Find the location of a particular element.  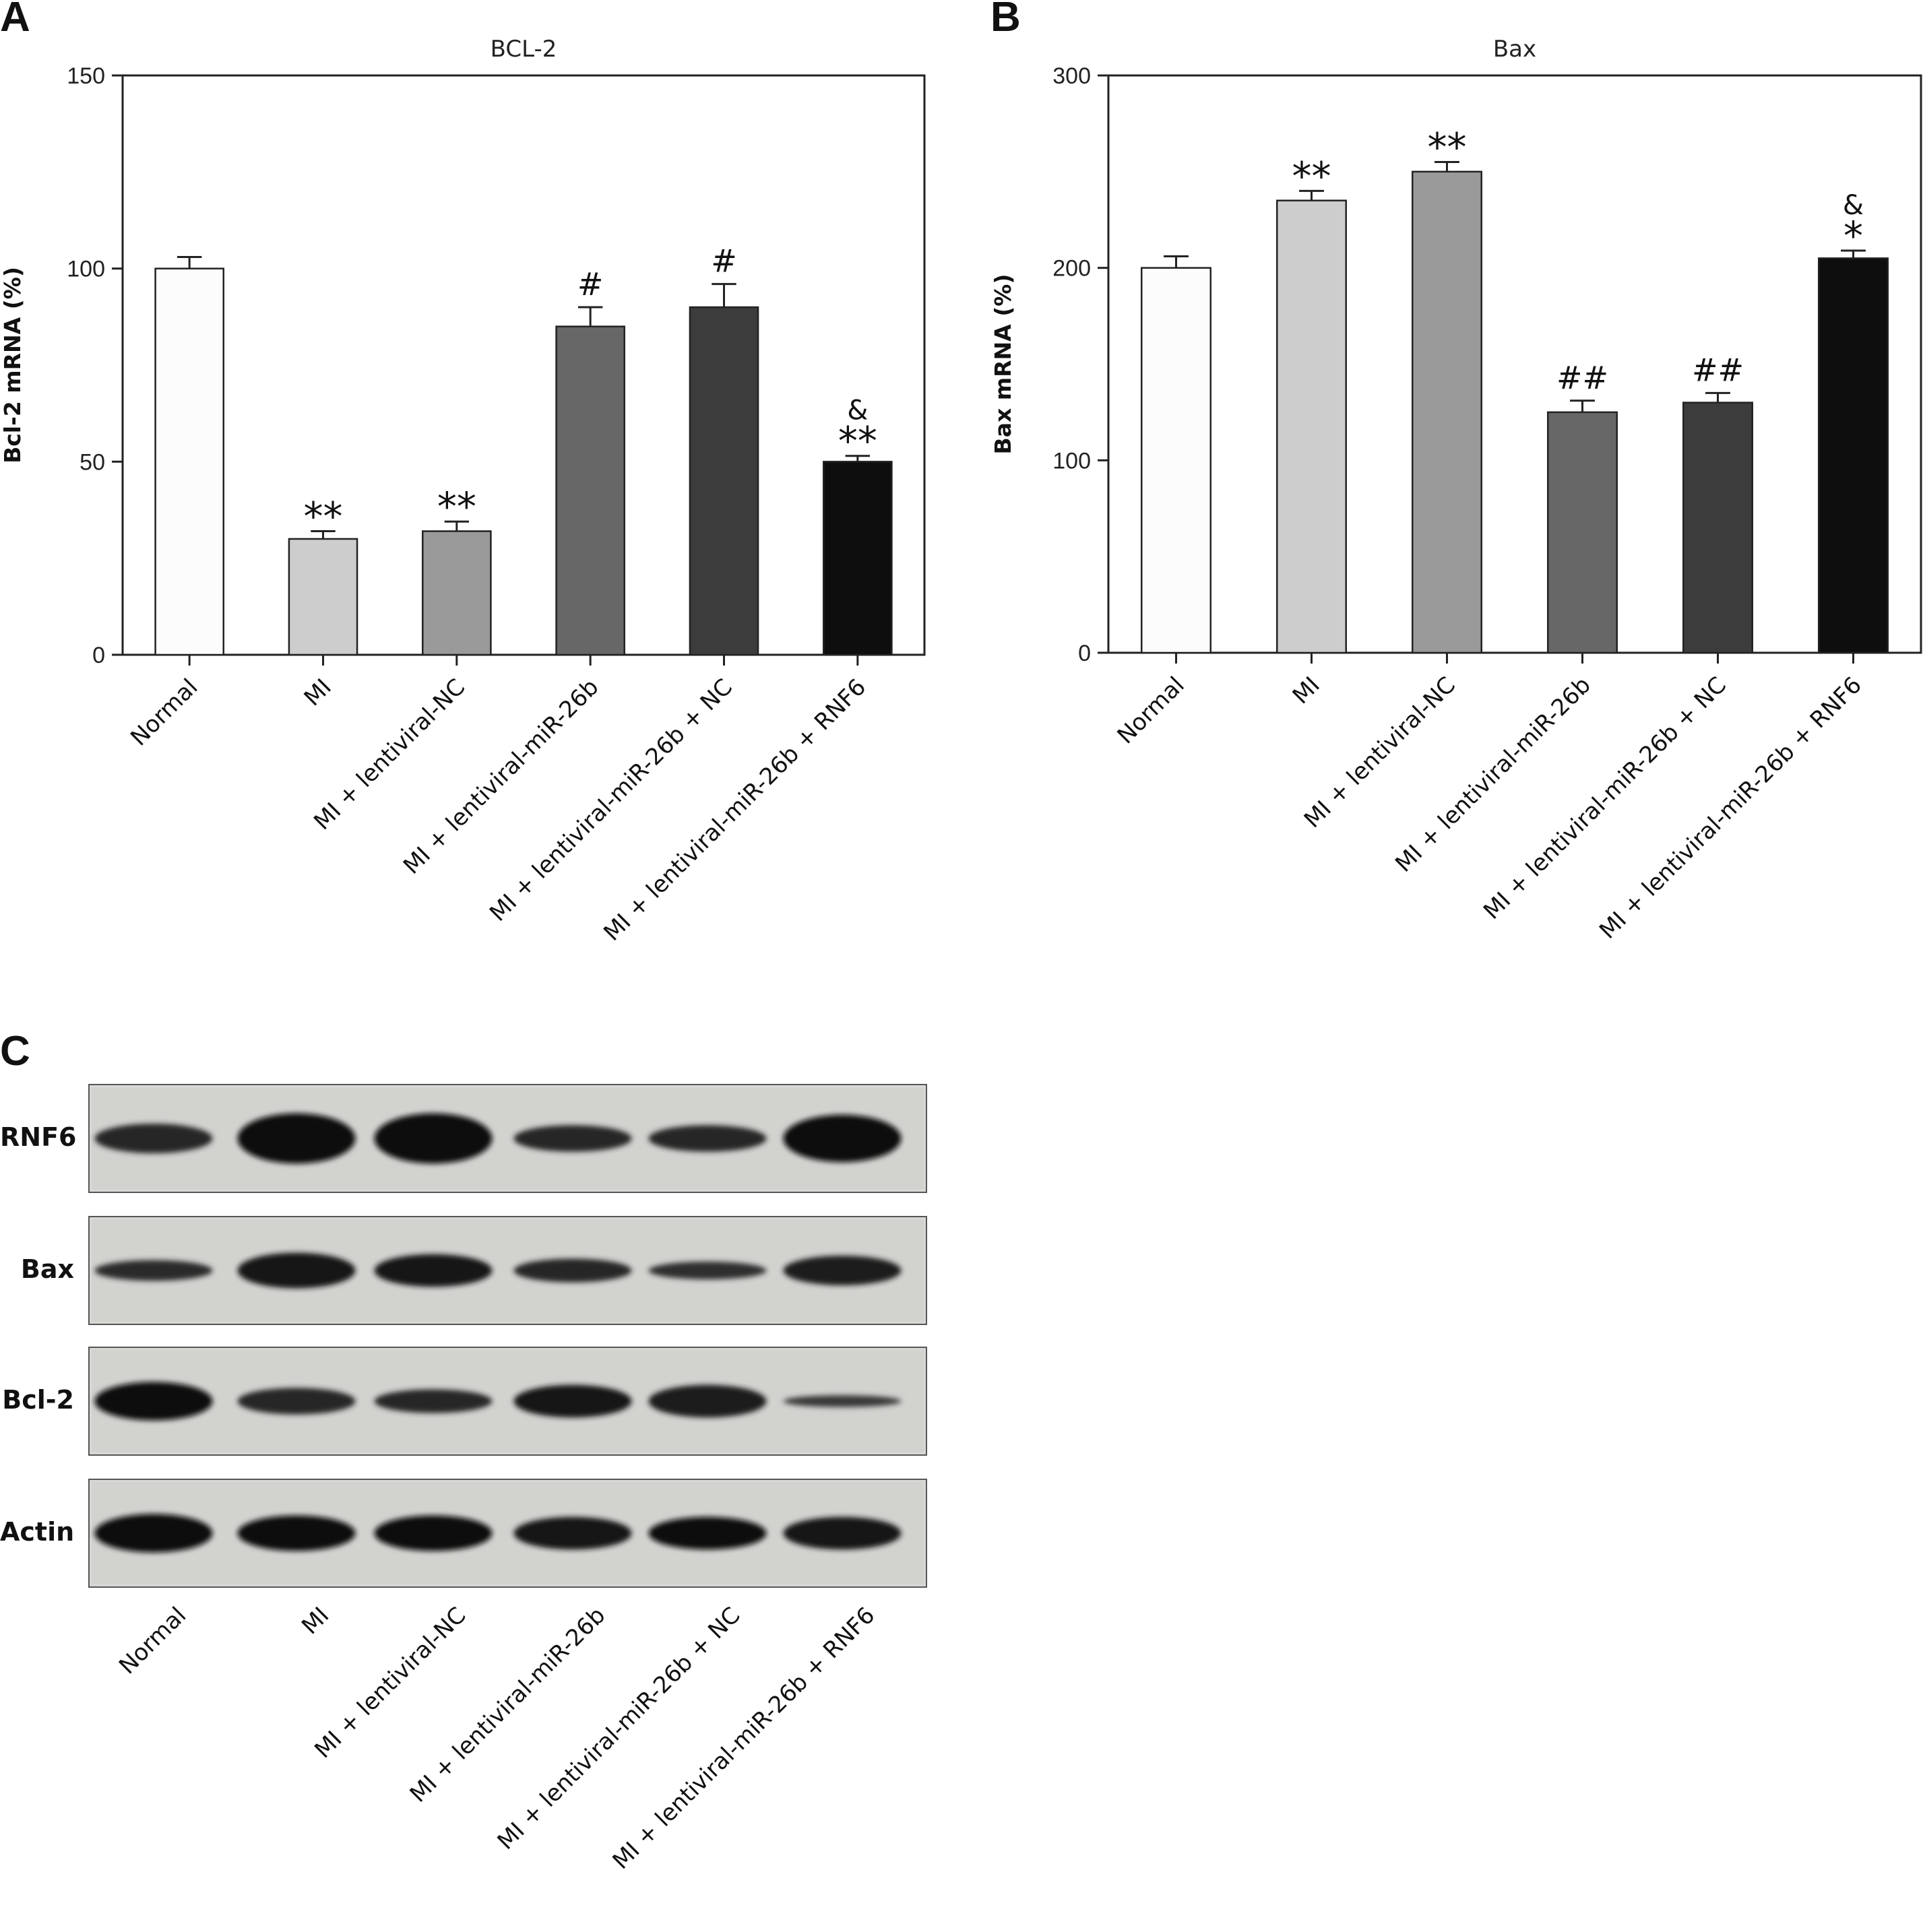

chart-title: Bax is located at coordinates (1514, 49).